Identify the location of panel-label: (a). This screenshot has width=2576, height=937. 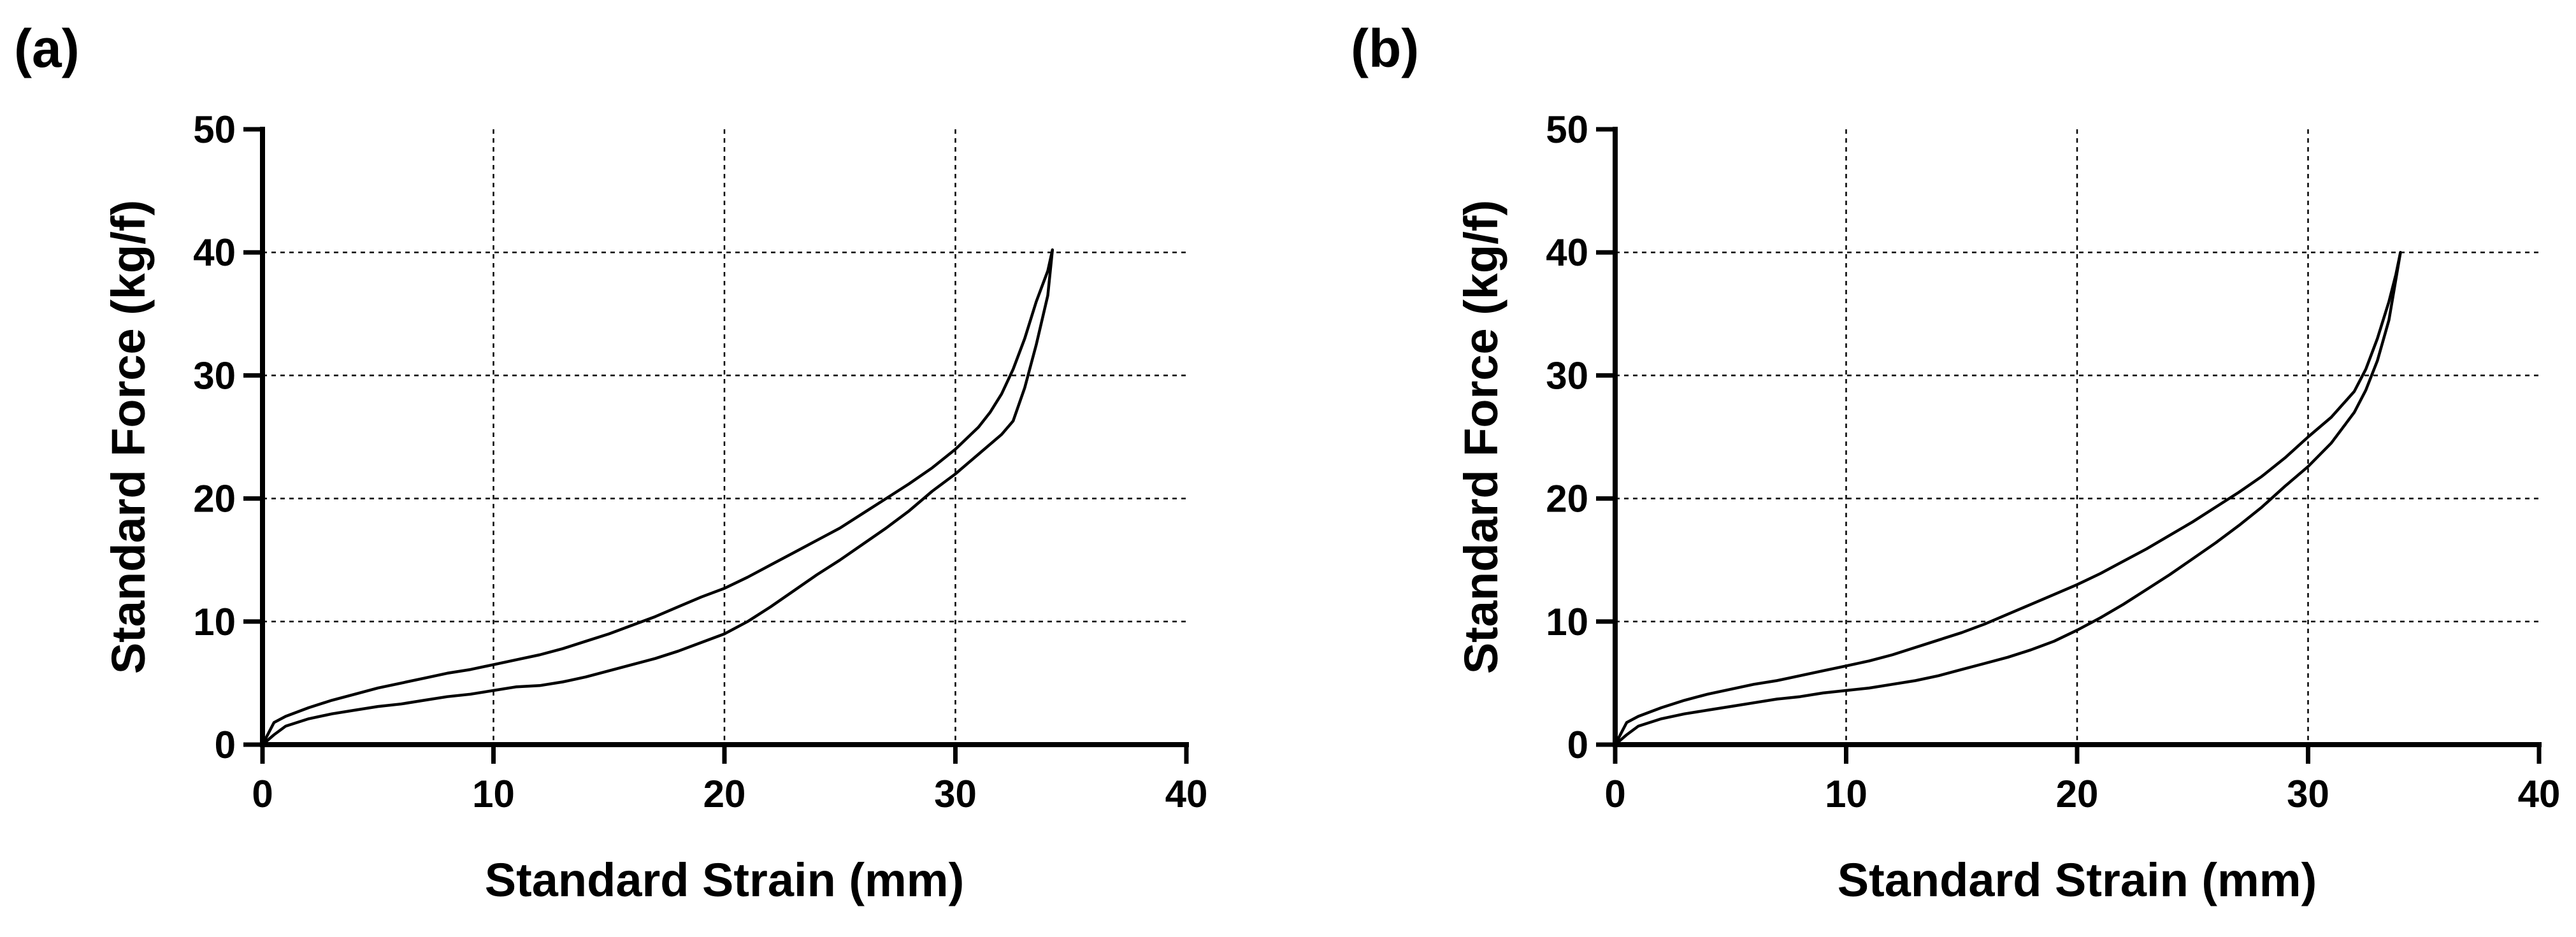
(47, 48).